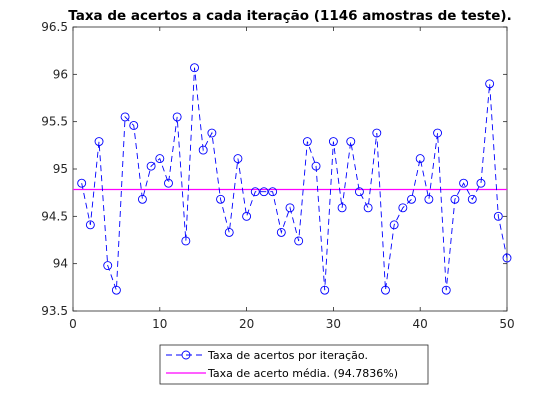 This screenshot has height=420, width=560. I want to click on legend-marker-accuracy, so click(186, 355).